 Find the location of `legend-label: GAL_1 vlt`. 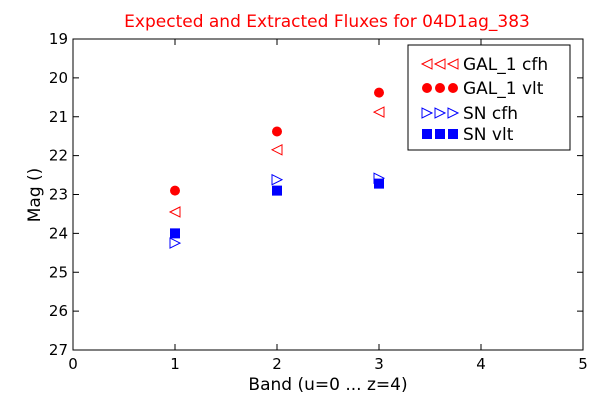

legend-label: GAL_1 vlt is located at coordinates (503, 89).